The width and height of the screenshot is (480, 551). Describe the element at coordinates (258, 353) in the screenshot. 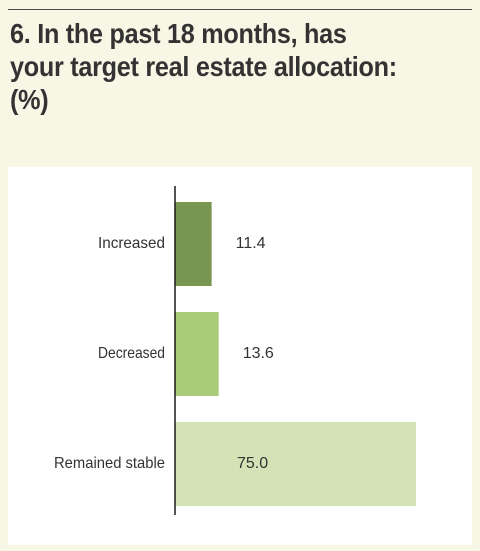

I see `value-label: 13.6` at that location.